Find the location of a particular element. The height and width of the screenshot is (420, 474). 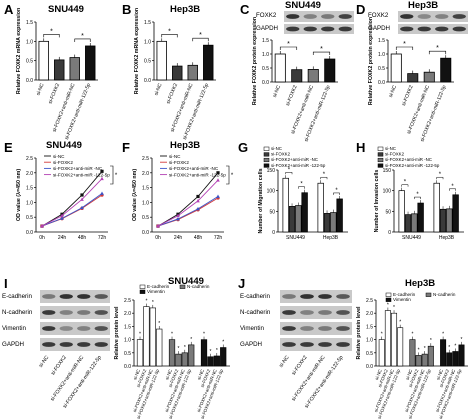

panel-label-a: A is located at coordinates (9, 9).